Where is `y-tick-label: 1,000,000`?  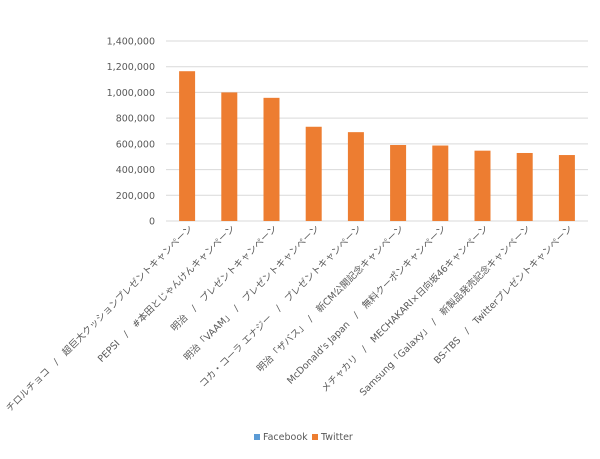
y-tick-label: 1,000,000 is located at coordinates (131, 93).